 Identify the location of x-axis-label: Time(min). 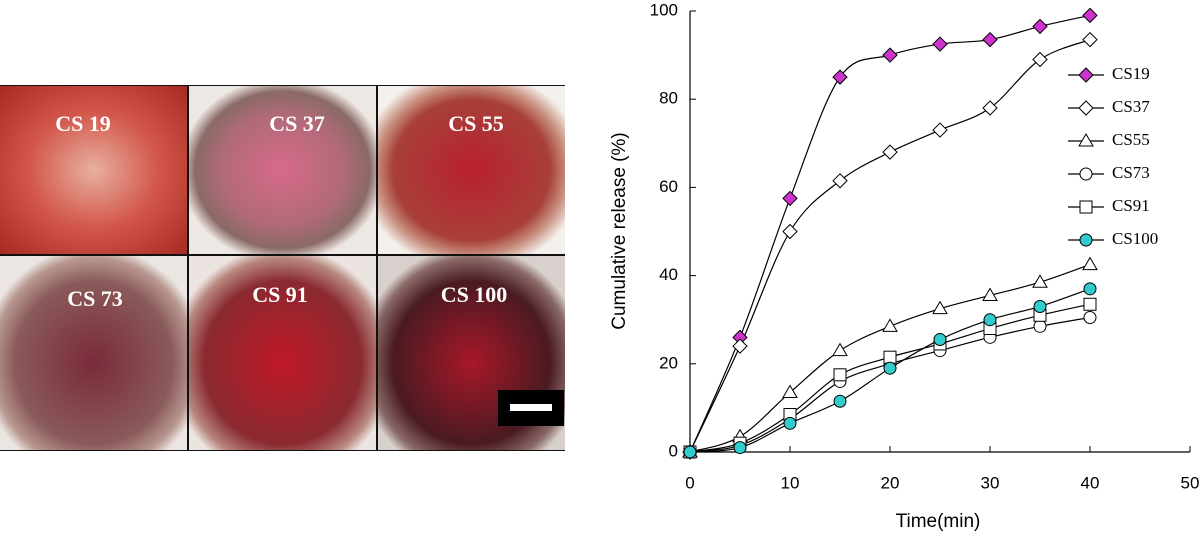
(938, 521).